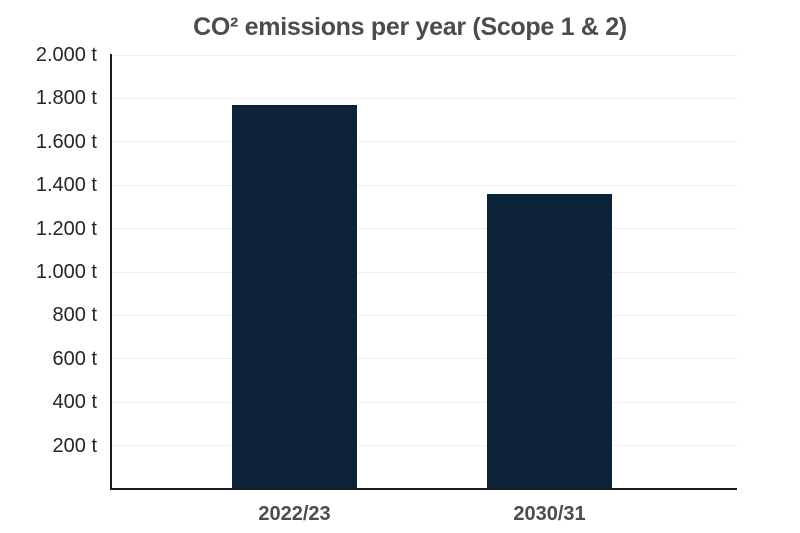 Image resolution: width=800 pixels, height=533 pixels. What do you see at coordinates (549, 514) in the screenshot?
I see `x-axis-category-label: 2030/31` at bounding box center [549, 514].